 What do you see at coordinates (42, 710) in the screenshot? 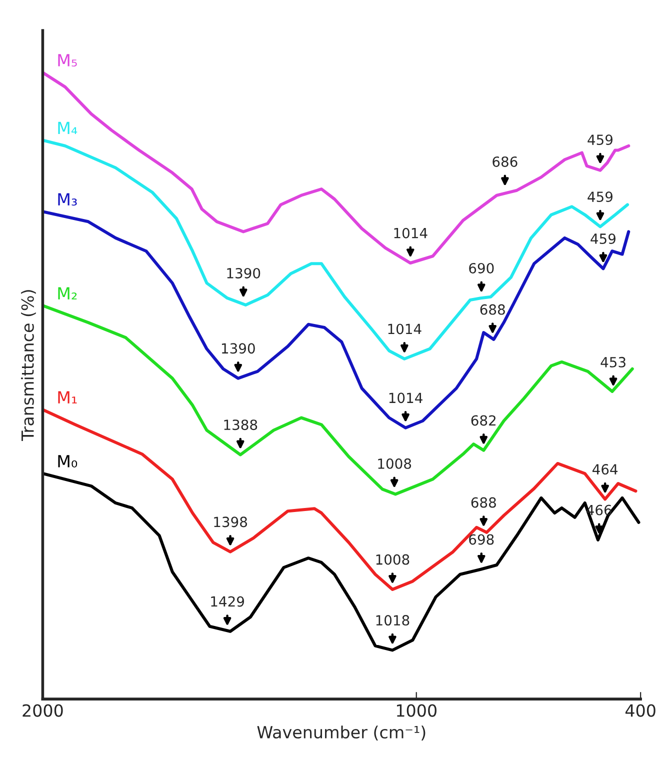
I see `x-tick-label: 2000` at bounding box center [42, 710].